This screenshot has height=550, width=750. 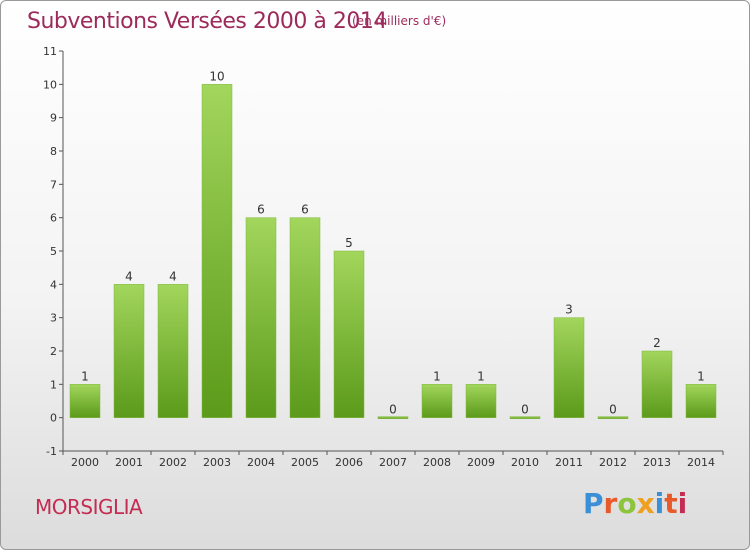 What do you see at coordinates (261, 317) in the screenshot?
I see `bar-2004` at bounding box center [261, 317].